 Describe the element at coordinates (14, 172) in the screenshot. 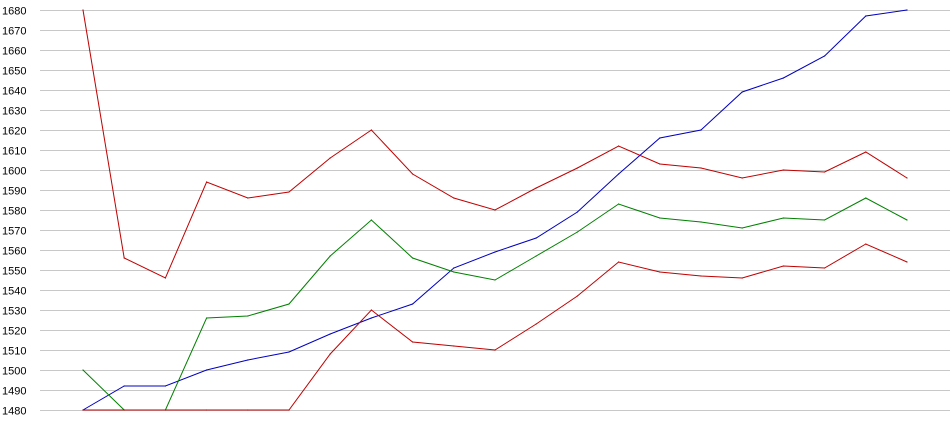

I see `y-tick-label: 1600` at that location.